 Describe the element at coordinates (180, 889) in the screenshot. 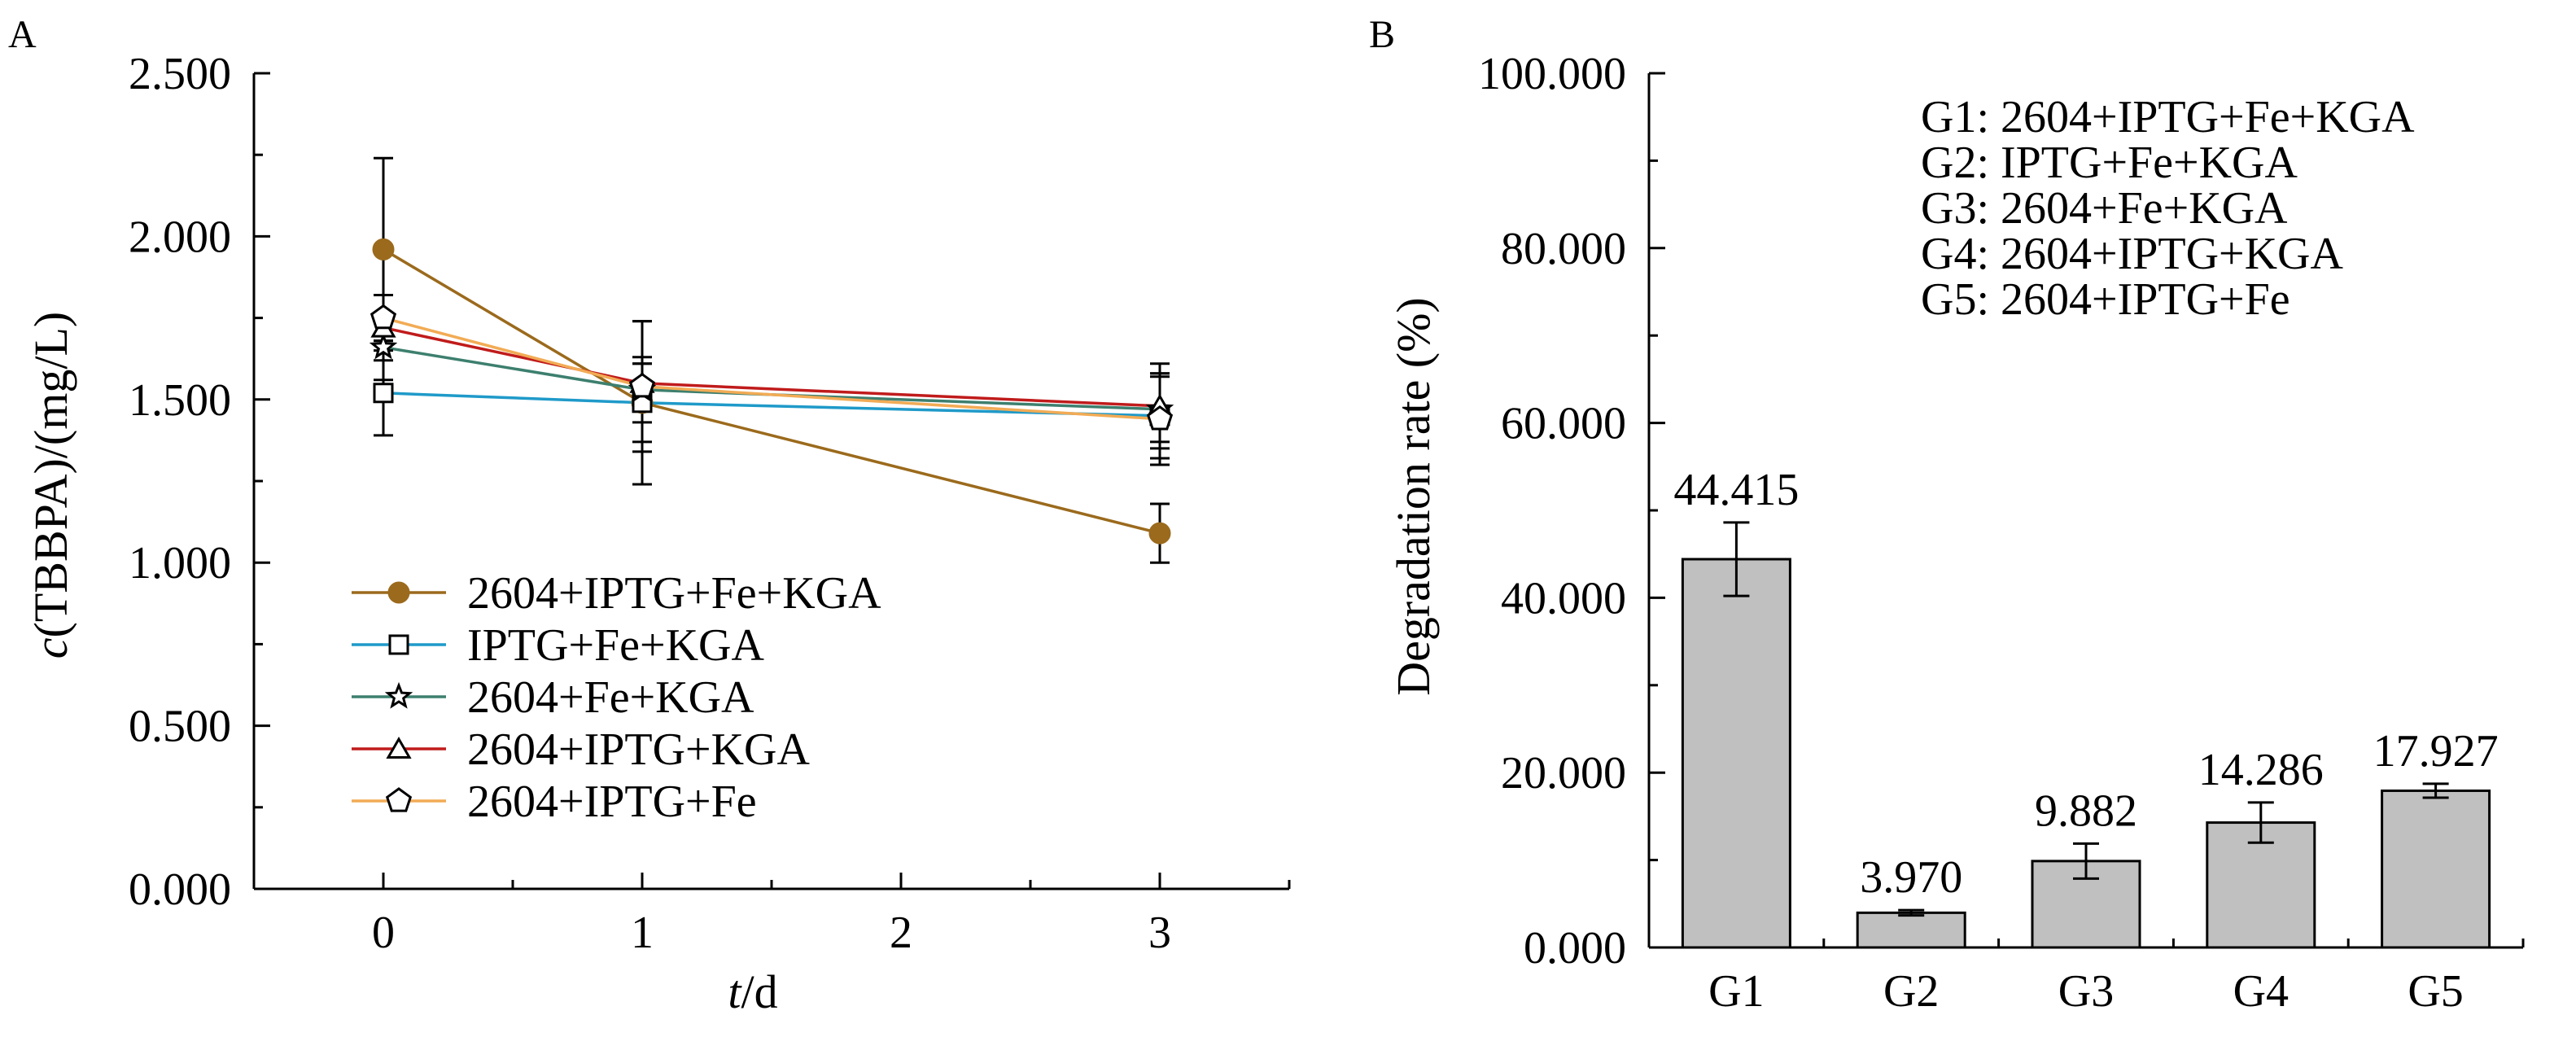

I see `panel-a-y-tick-label: 0.000` at that location.